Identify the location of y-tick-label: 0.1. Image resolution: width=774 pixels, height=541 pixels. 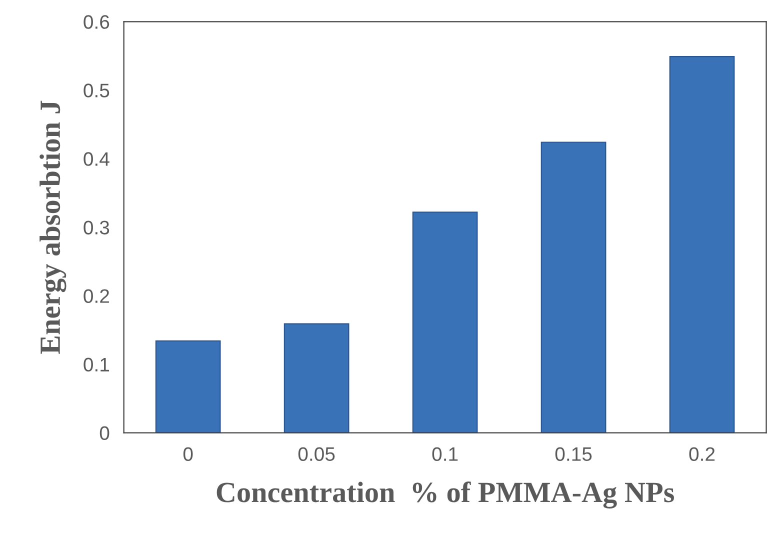
(97, 365).